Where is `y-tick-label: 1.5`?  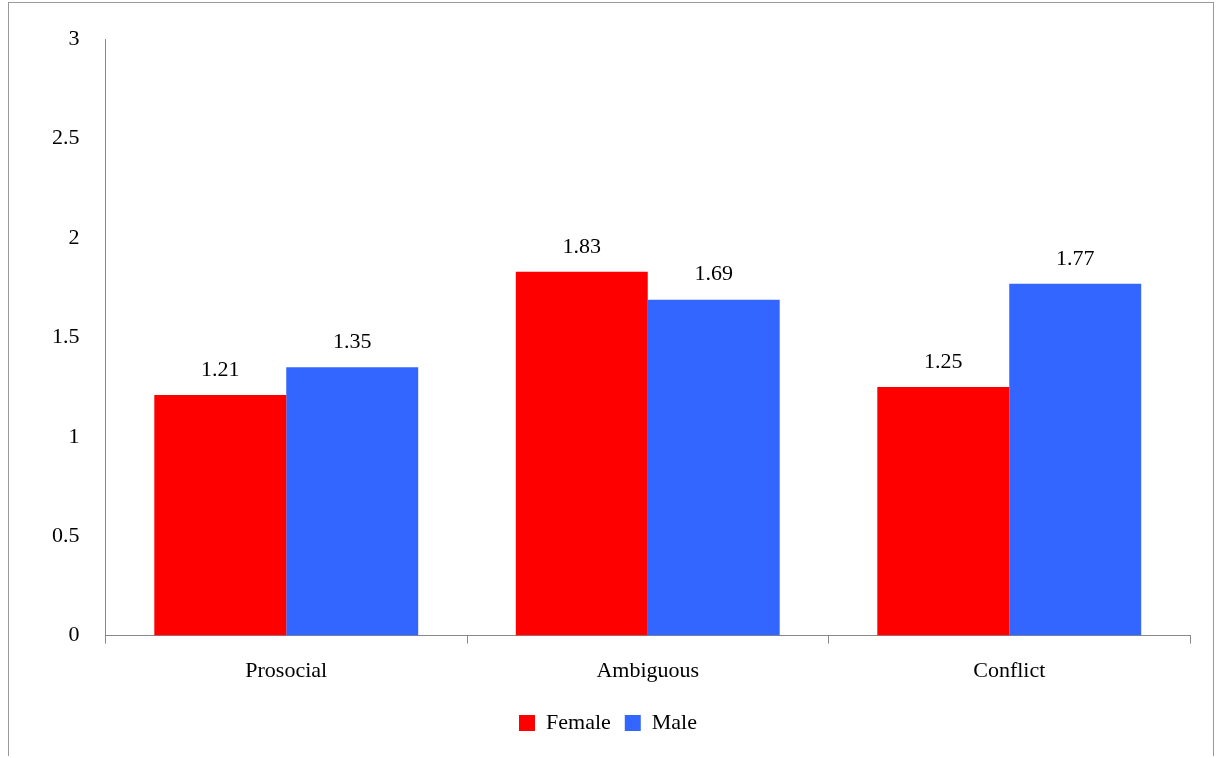
y-tick-label: 1.5 is located at coordinates (66, 336).